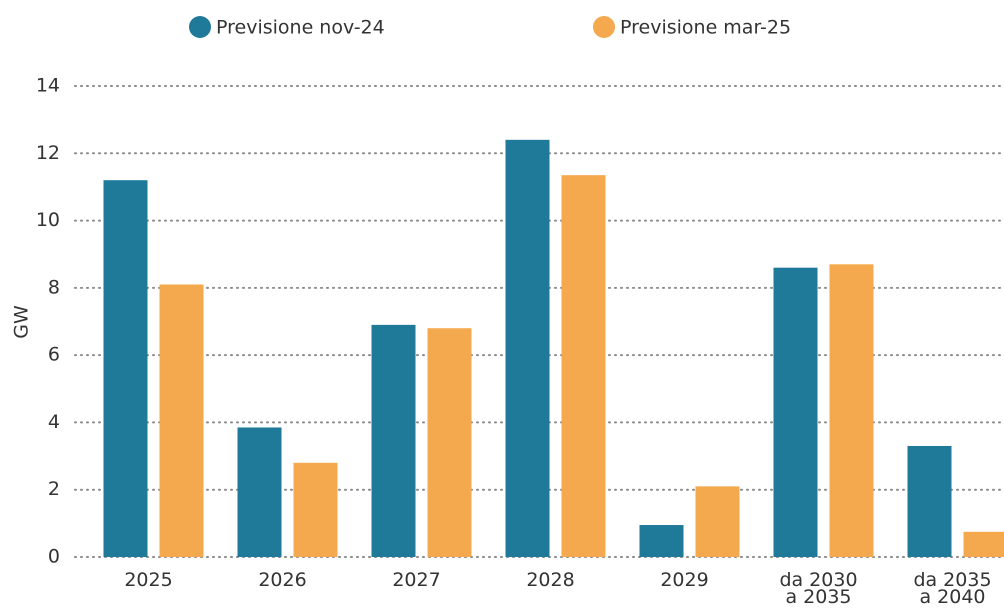 Image resolution: width=1004 pixels, height=611 pixels. I want to click on y-tick-label: 0, so click(54, 557).